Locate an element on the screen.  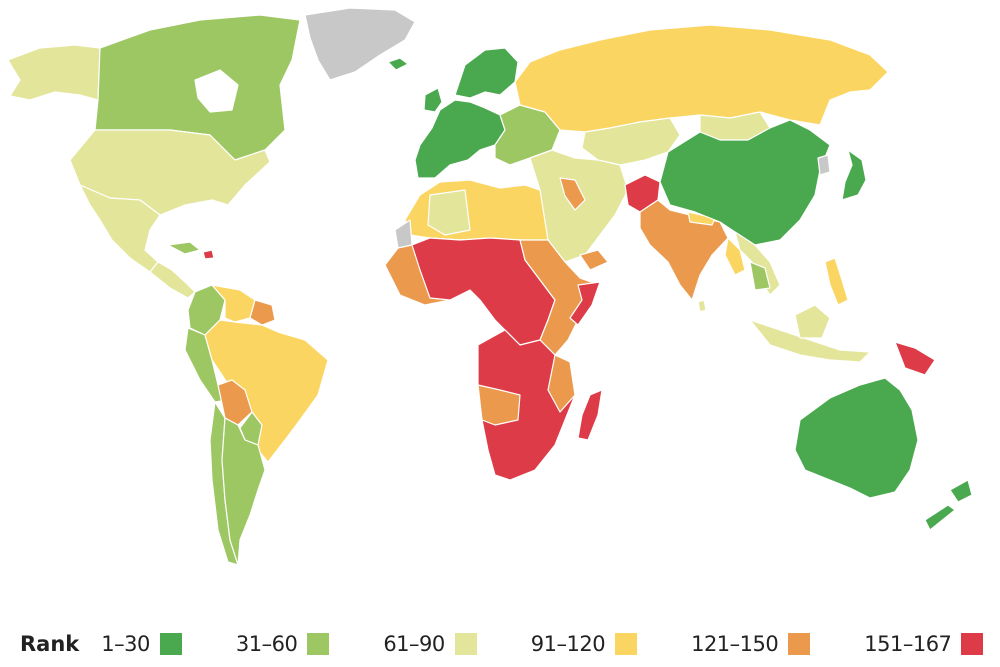
legend-label: 61–90 is located at coordinates (414, 644).